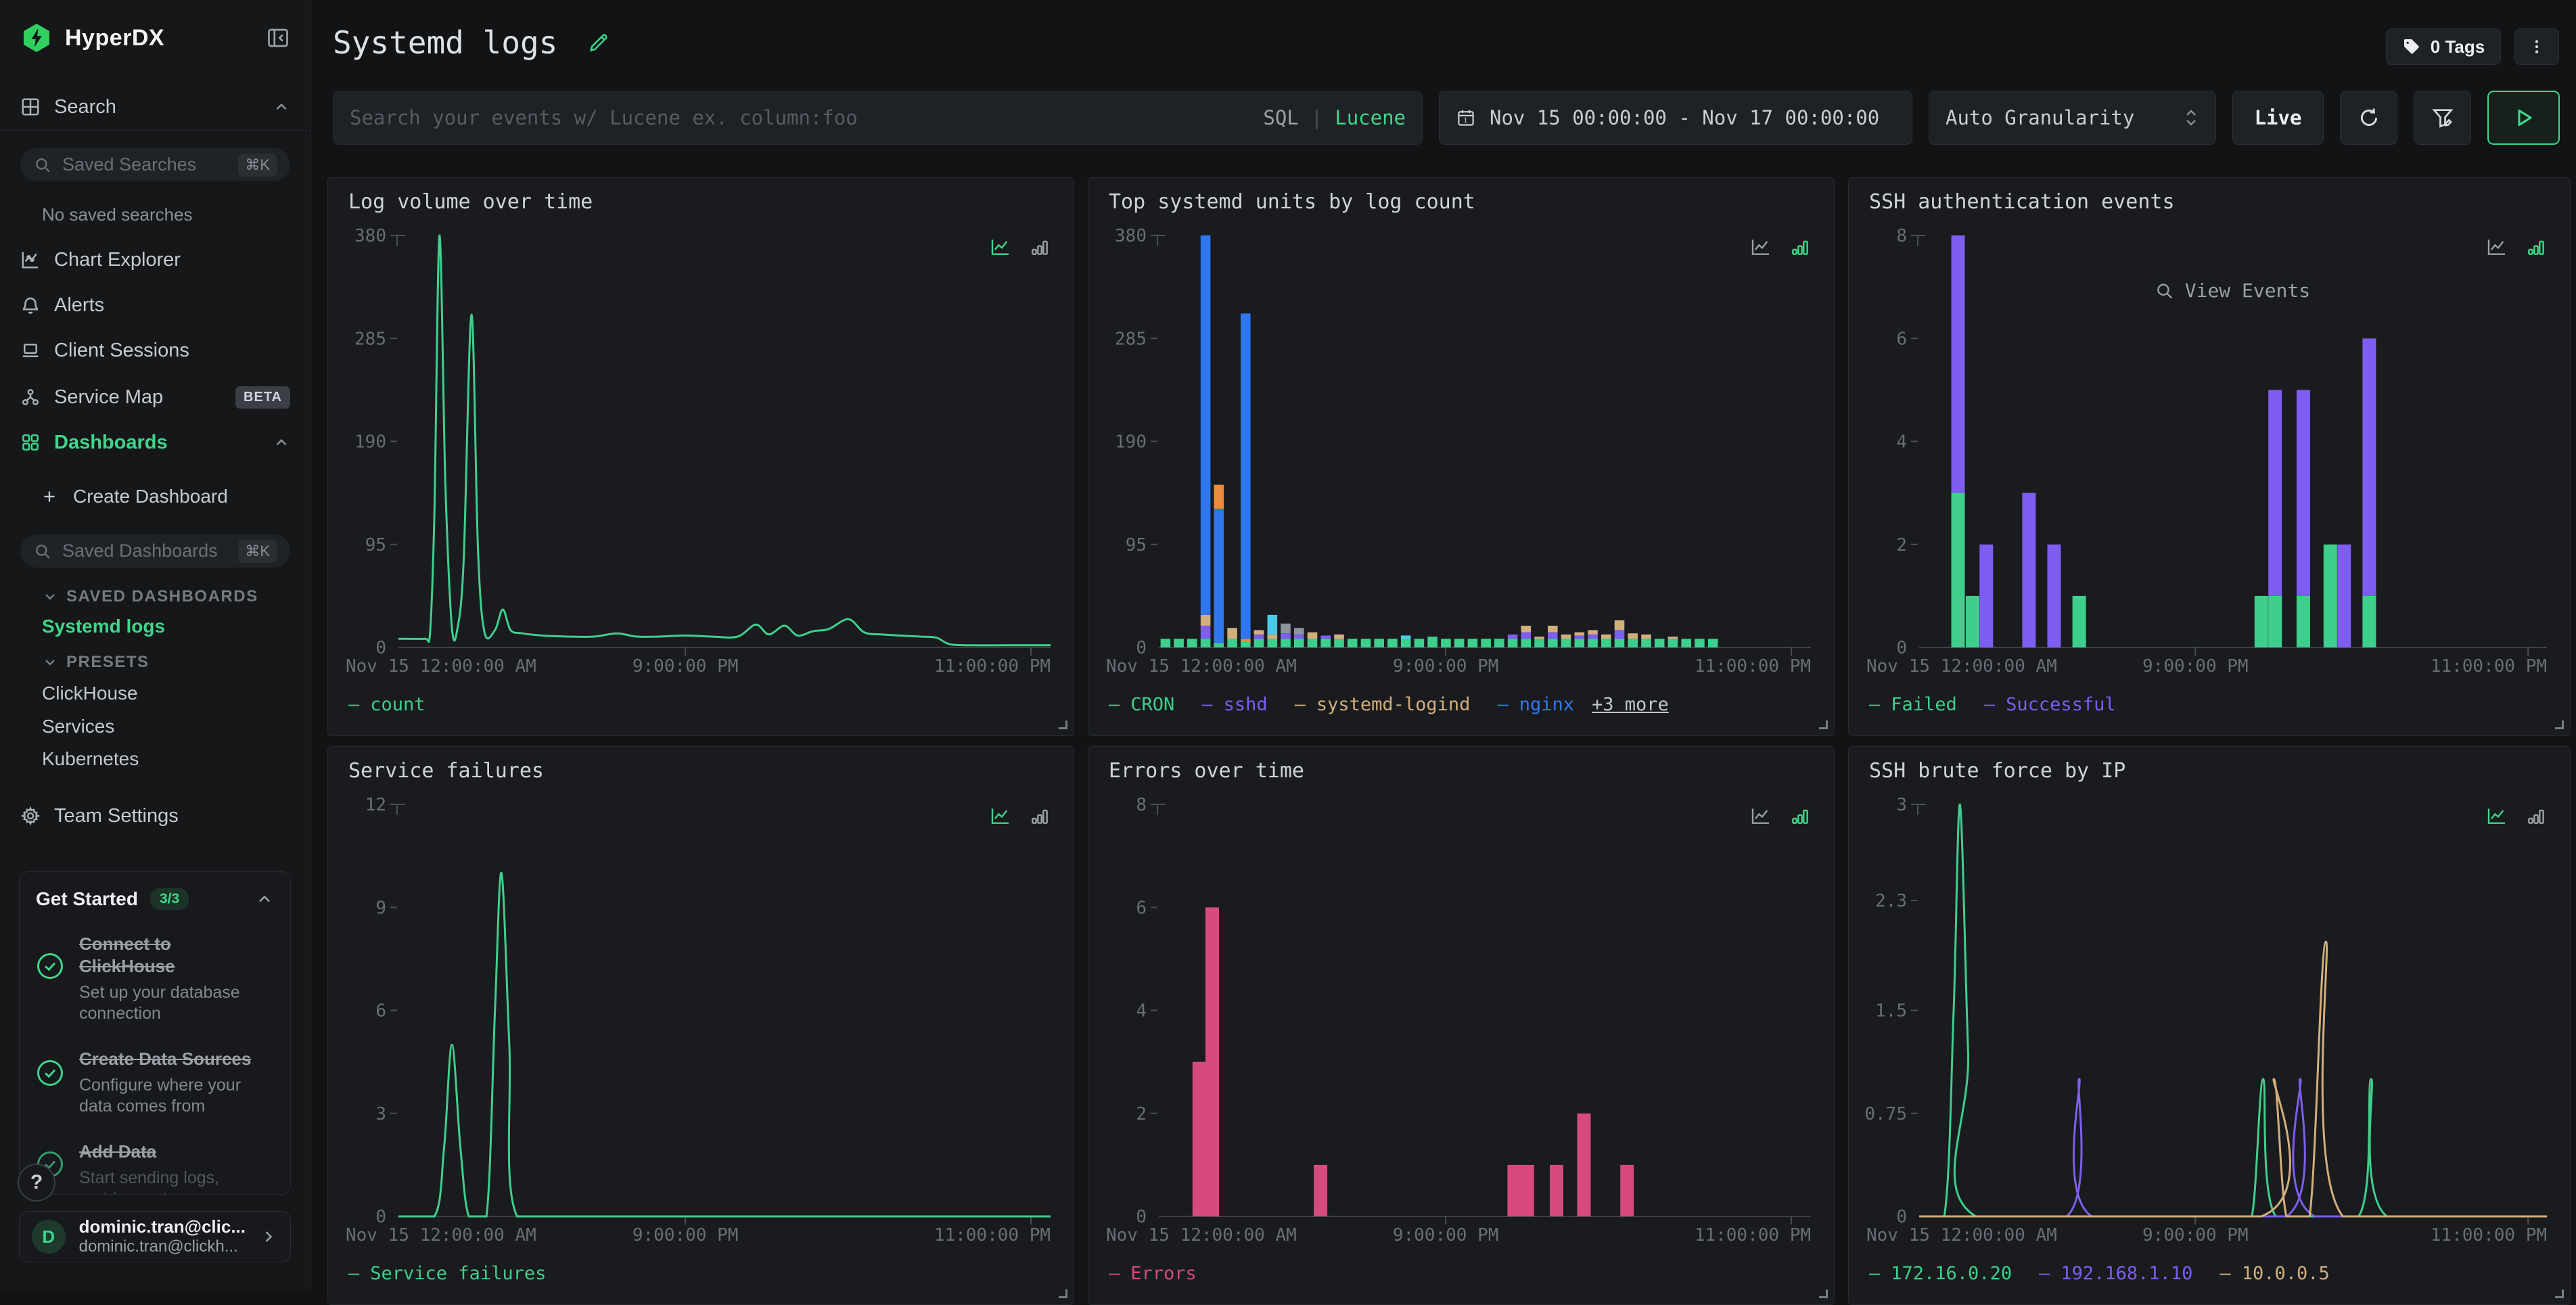  I want to click on panel-menu-button, so click(2536, 46).